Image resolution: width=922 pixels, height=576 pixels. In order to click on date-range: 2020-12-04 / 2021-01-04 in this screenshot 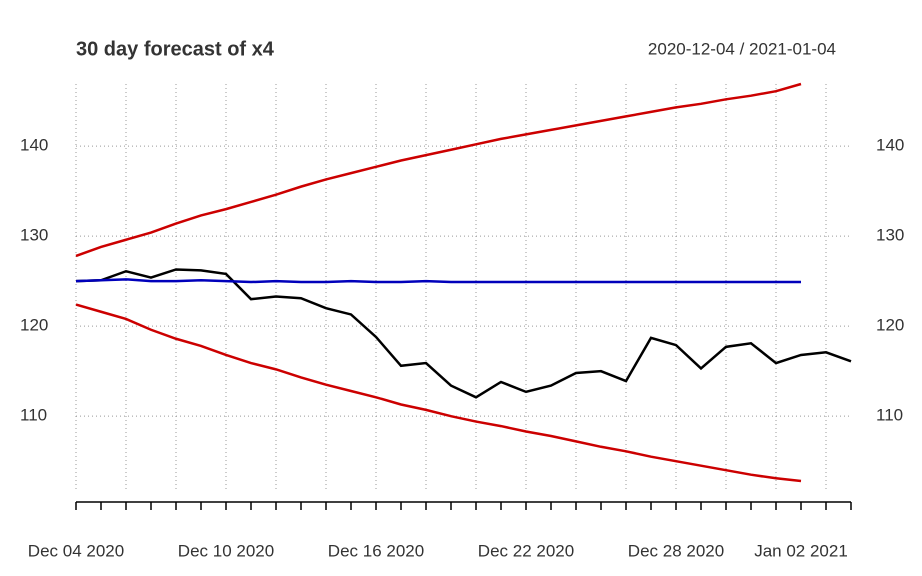, I will do `click(742, 48)`.